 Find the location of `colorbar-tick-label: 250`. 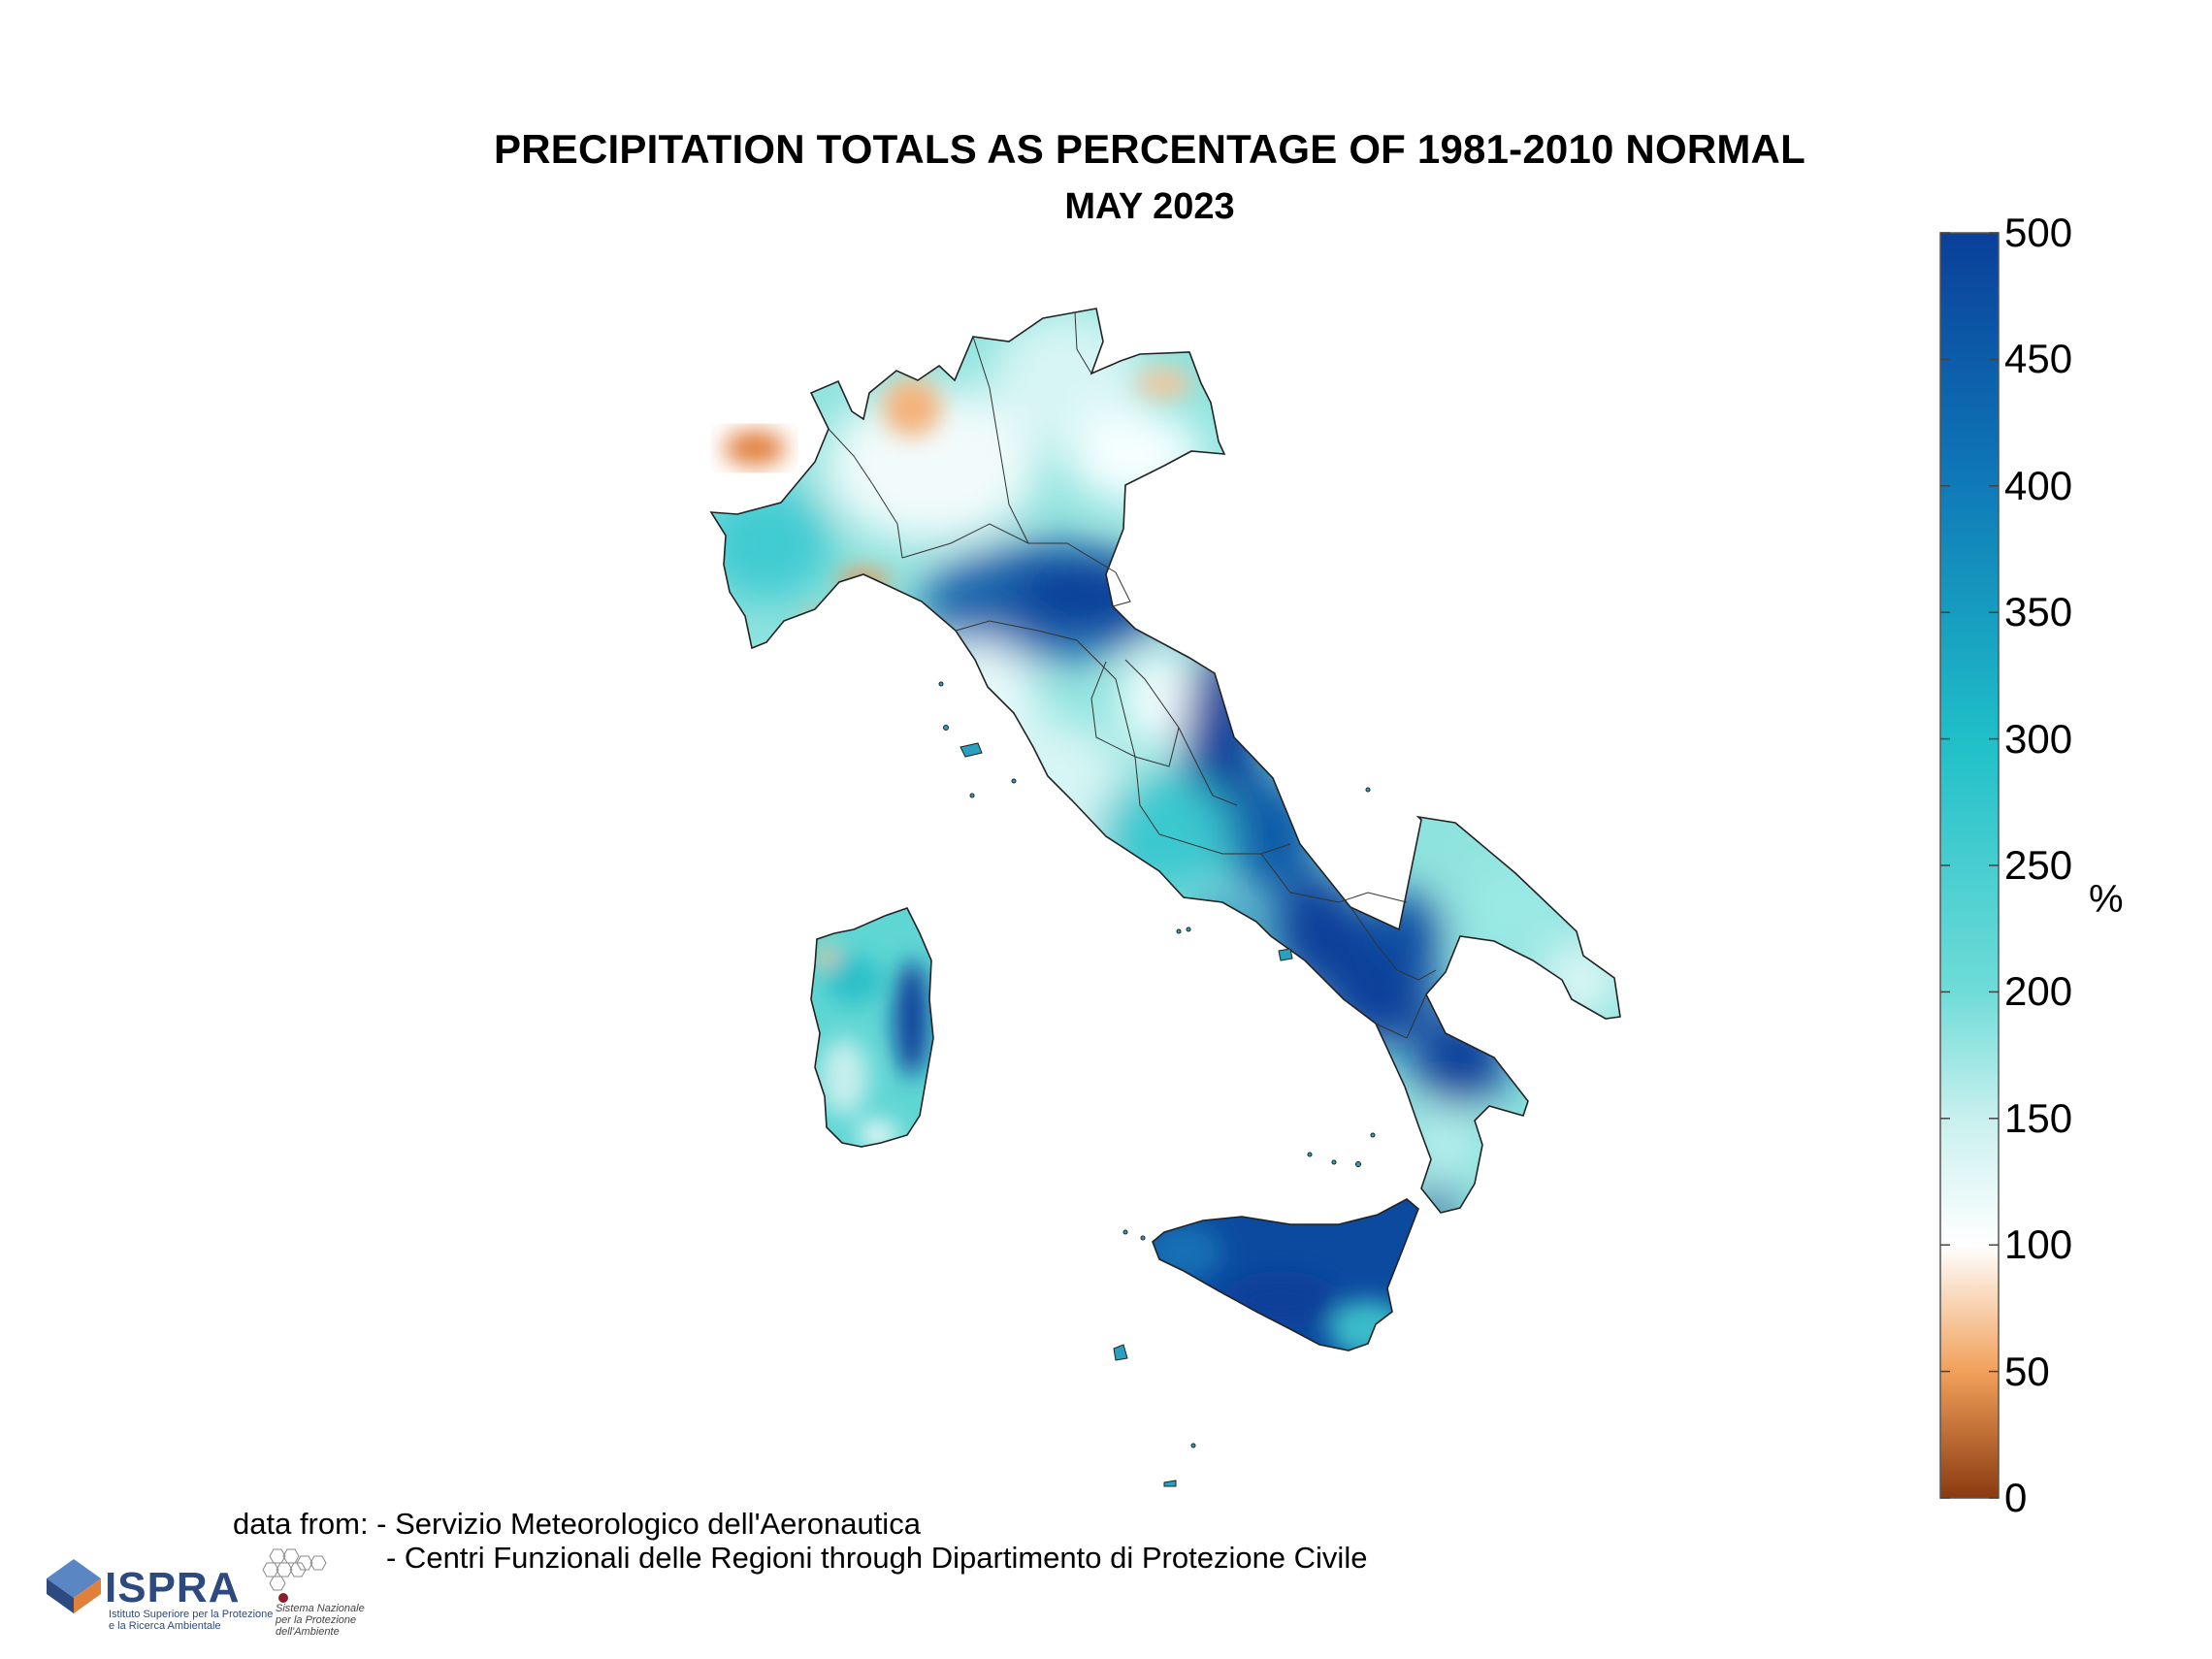

colorbar-tick-label: 250 is located at coordinates (2039, 865).